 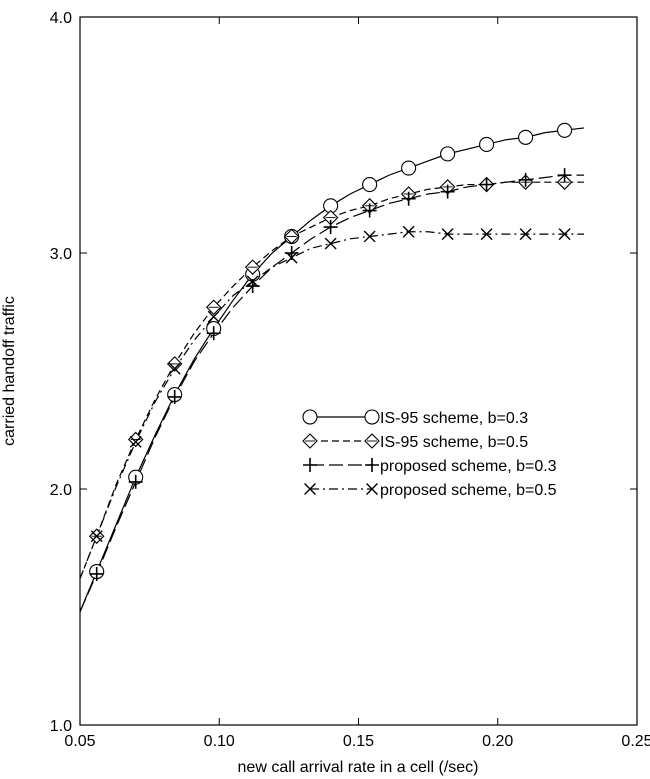 What do you see at coordinates (79, 741) in the screenshot?
I see `x-tick-label: 0.05` at bounding box center [79, 741].